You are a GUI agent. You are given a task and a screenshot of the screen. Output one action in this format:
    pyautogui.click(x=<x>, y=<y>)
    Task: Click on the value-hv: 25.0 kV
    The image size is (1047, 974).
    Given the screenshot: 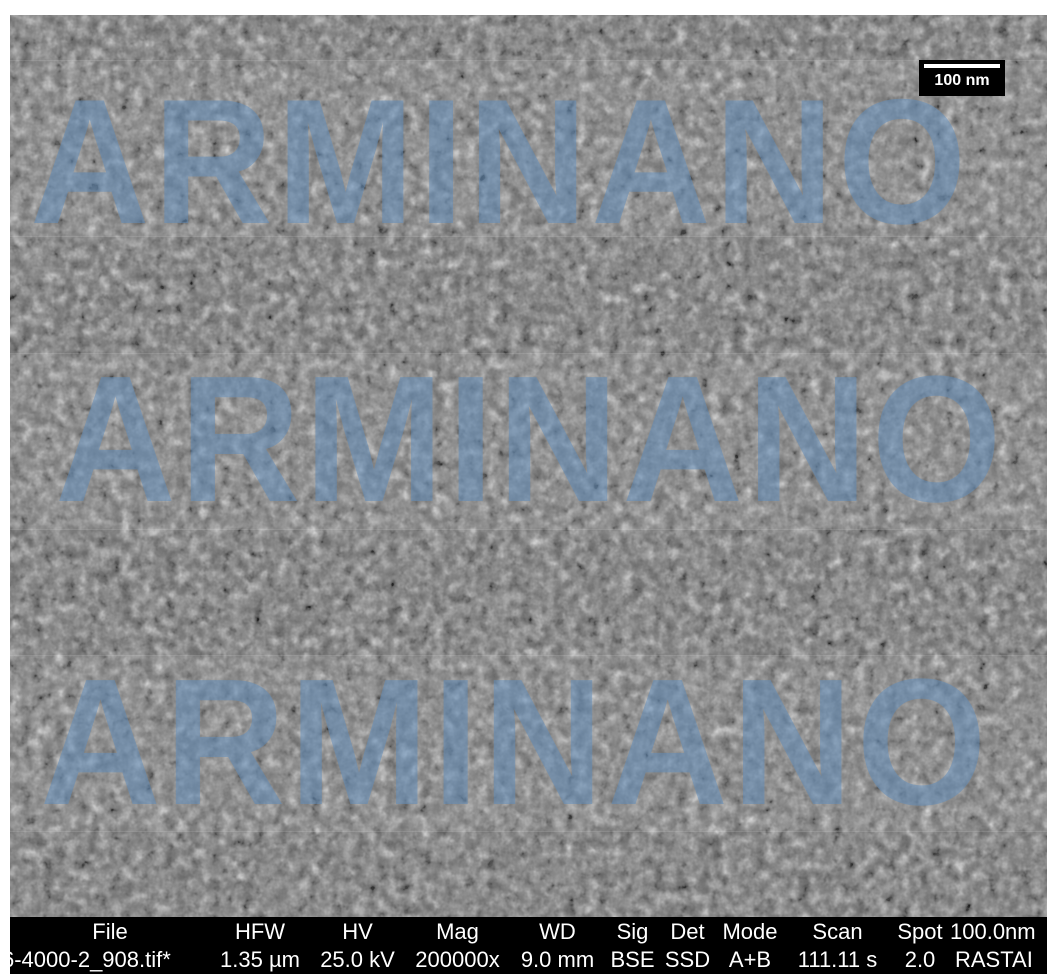 What is the action you would take?
    pyautogui.click(x=357, y=959)
    